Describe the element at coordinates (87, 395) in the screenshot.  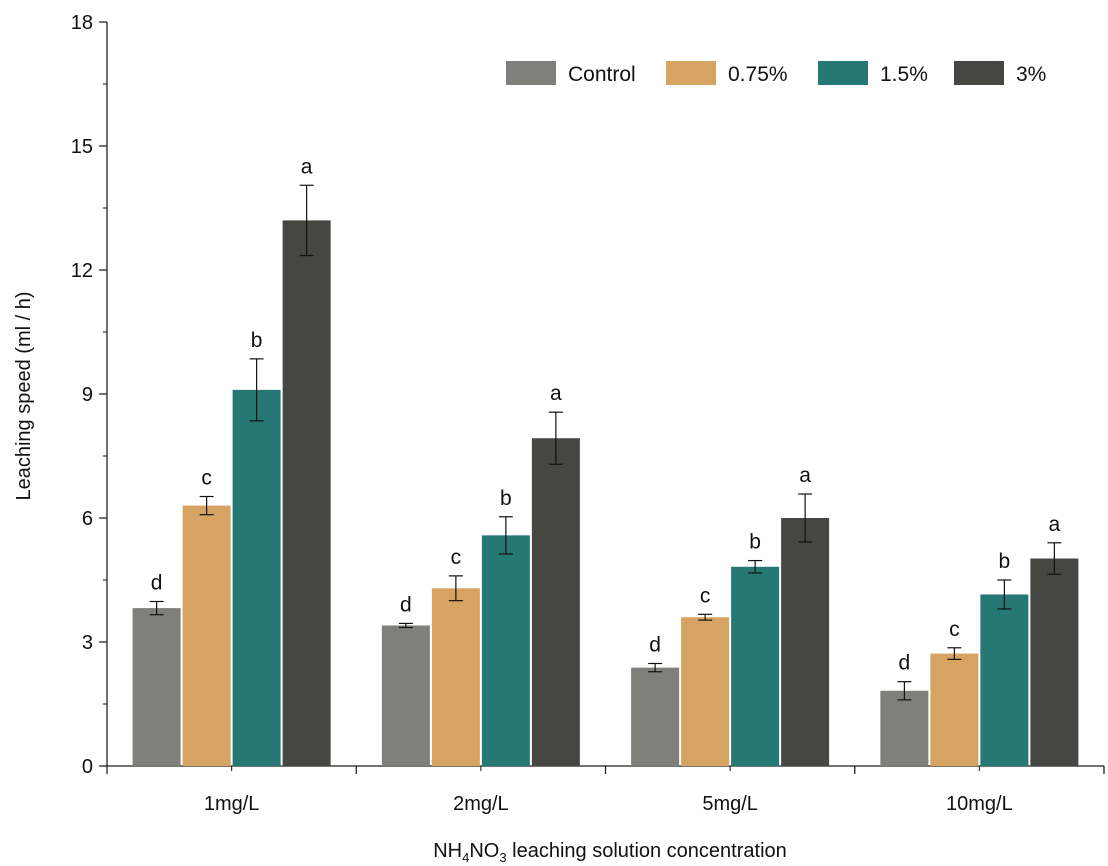
I see `y-tick-label: 9` at that location.